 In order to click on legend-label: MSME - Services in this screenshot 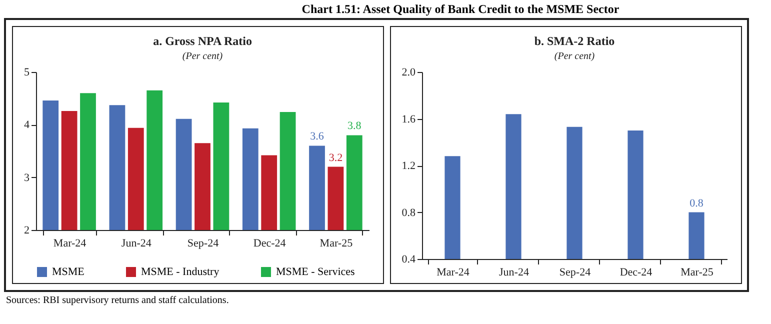, I will do `click(315, 272)`.